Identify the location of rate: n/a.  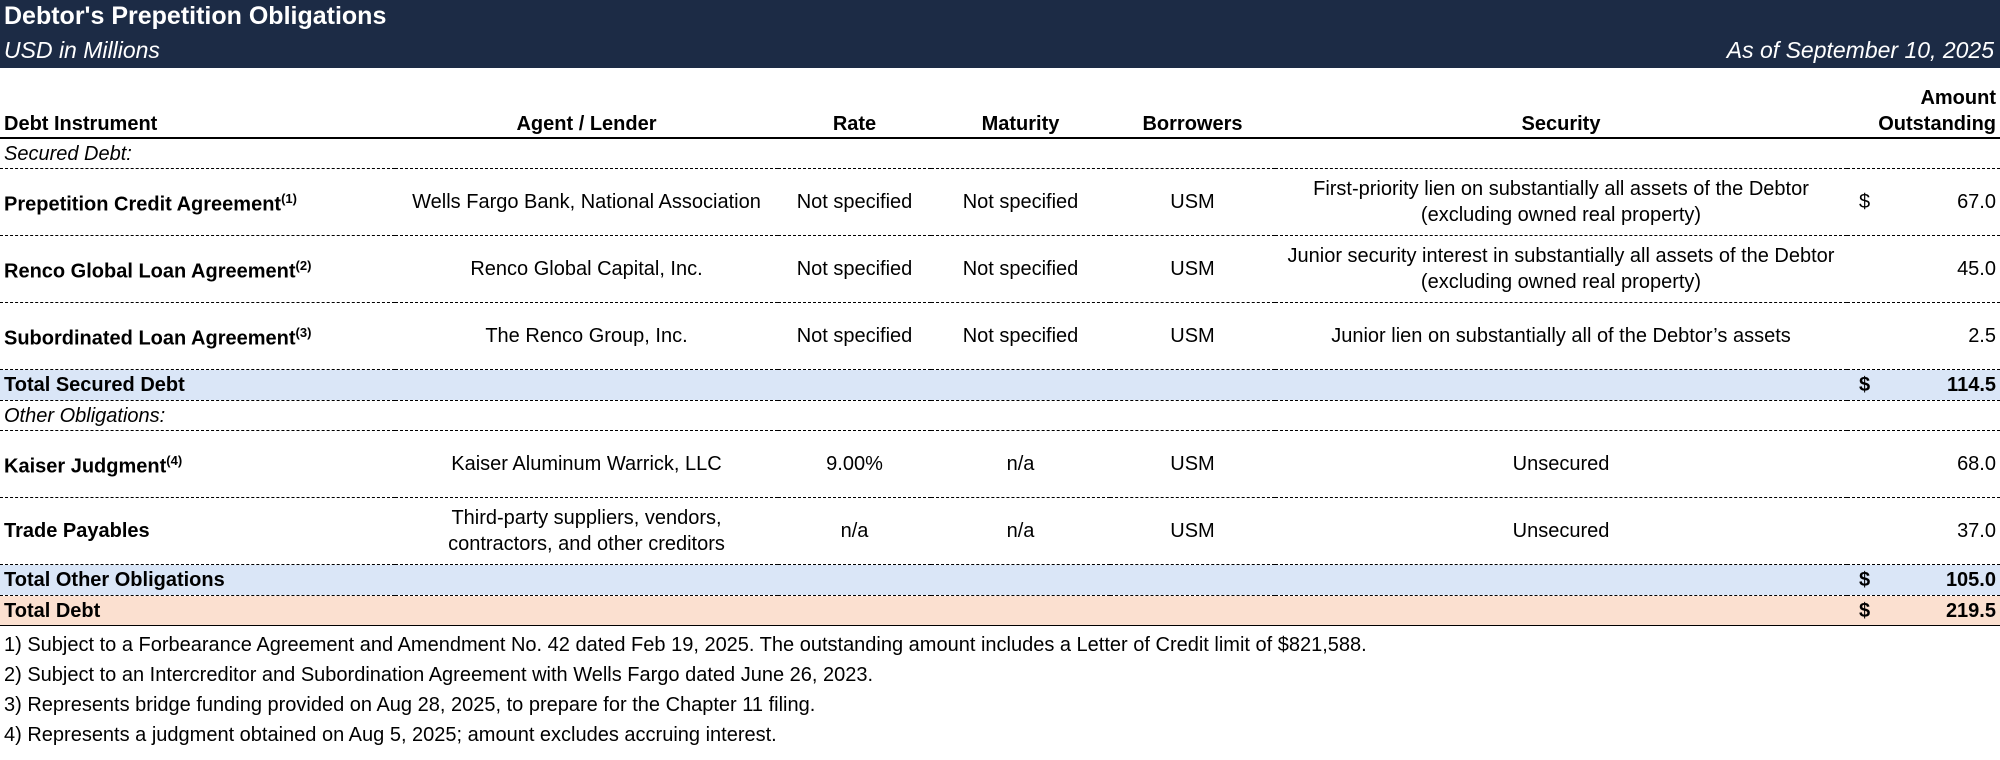
(854, 531).